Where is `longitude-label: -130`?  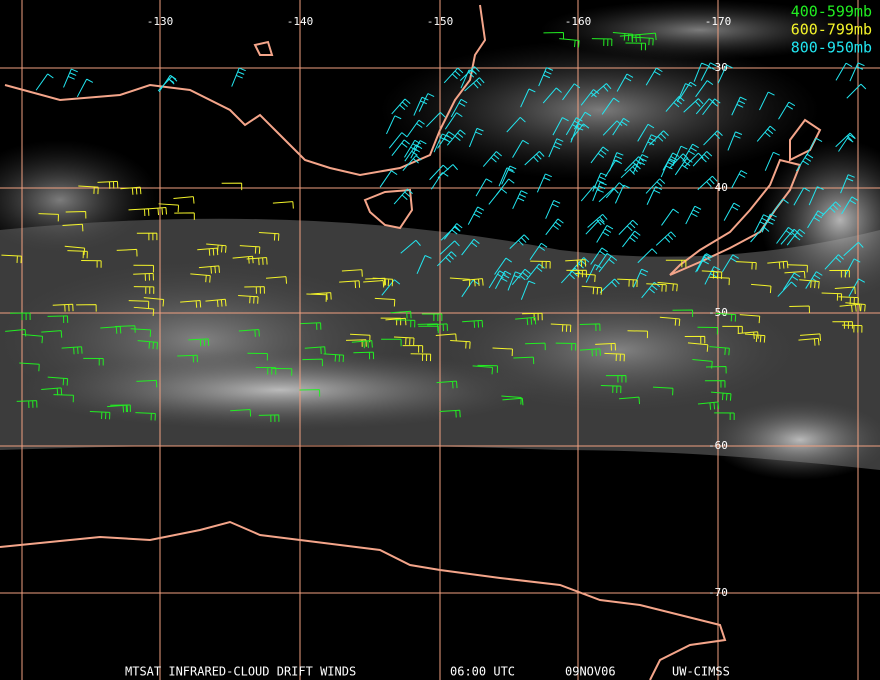 longitude-label: -130 is located at coordinates (160, 21).